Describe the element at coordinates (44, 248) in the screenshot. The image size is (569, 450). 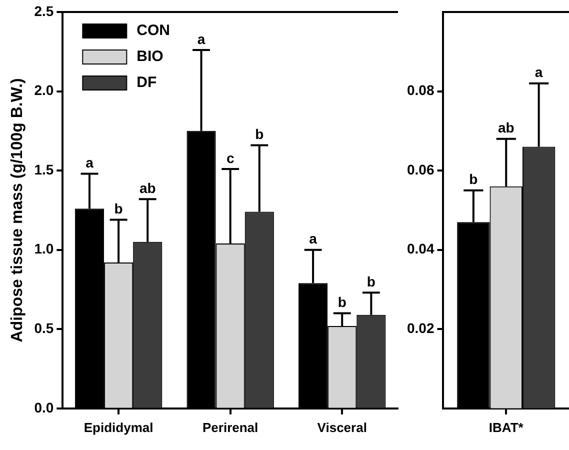
I see `y-tick-label: 1.0` at that location.